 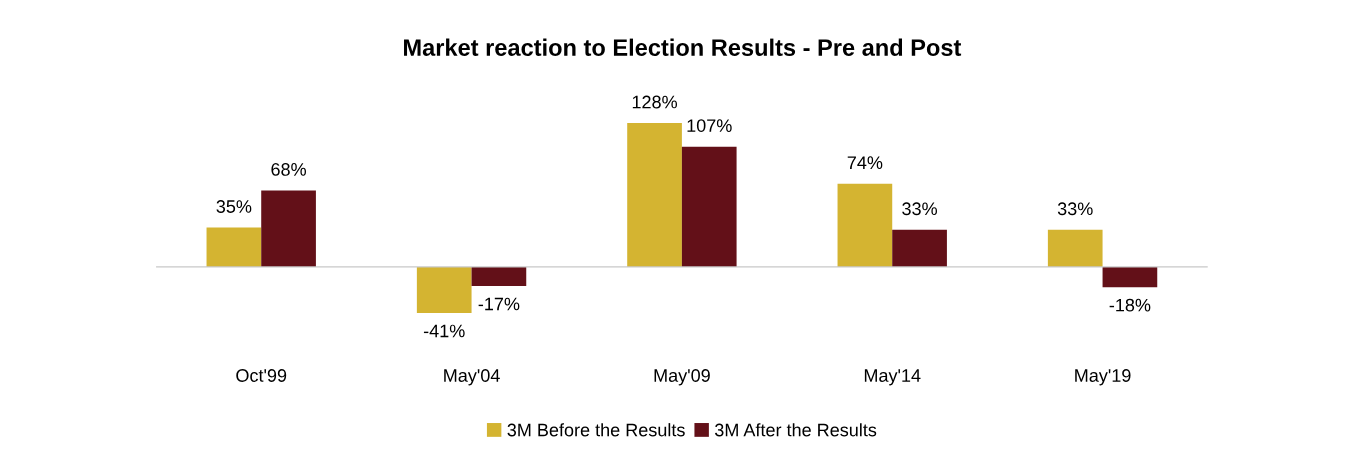 I want to click on data-label: -41%, so click(x=444, y=331).